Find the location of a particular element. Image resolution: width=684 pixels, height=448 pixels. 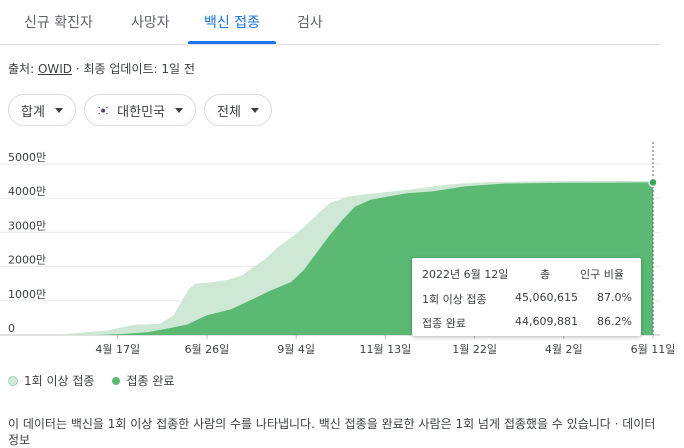

tooltip-col-ratio: 인구 비율 is located at coordinates (602, 274).